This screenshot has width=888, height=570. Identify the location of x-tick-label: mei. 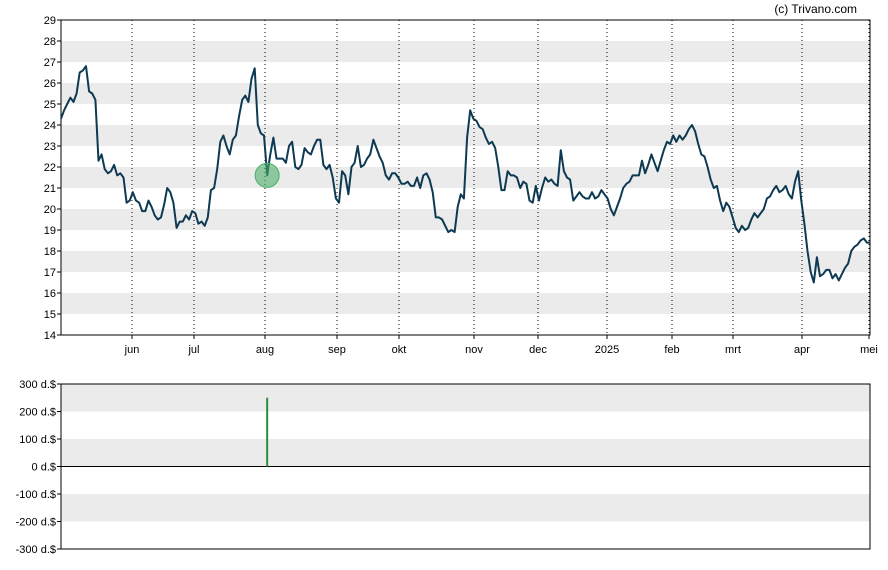
(869, 350).